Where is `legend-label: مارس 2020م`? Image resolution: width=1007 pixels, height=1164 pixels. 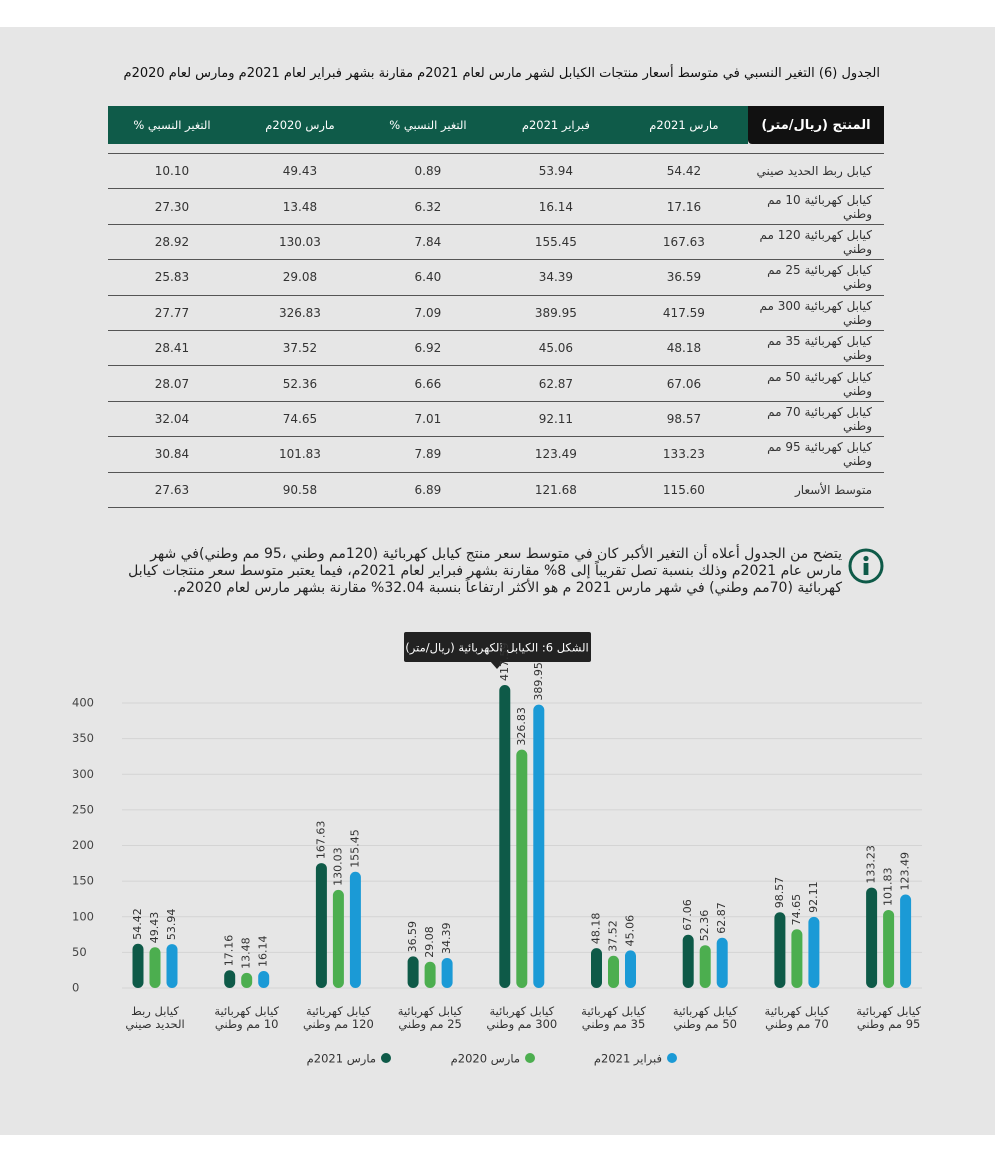 legend-label: مارس 2020م is located at coordinates (485, 1059).